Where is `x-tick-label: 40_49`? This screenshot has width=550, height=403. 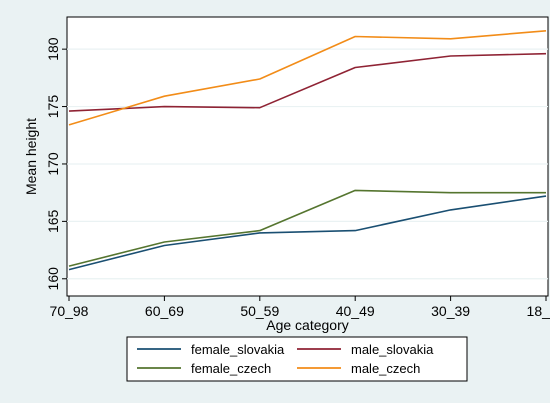 x-tick-label: 40_49 is located at coordinates (355, 311).